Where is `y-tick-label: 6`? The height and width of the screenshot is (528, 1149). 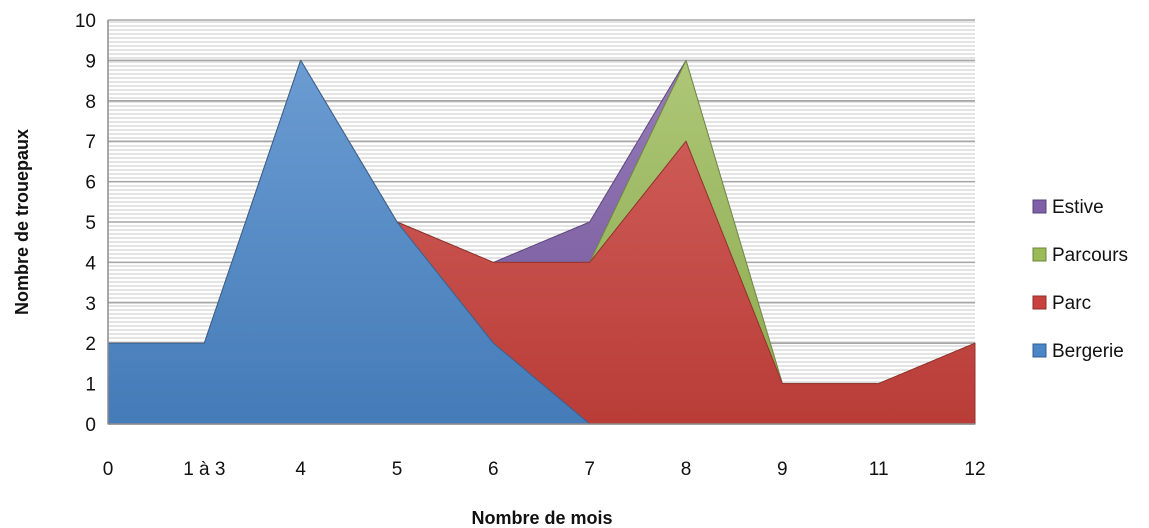 y-tick-label: 6 is located at coordinates (90, 183).